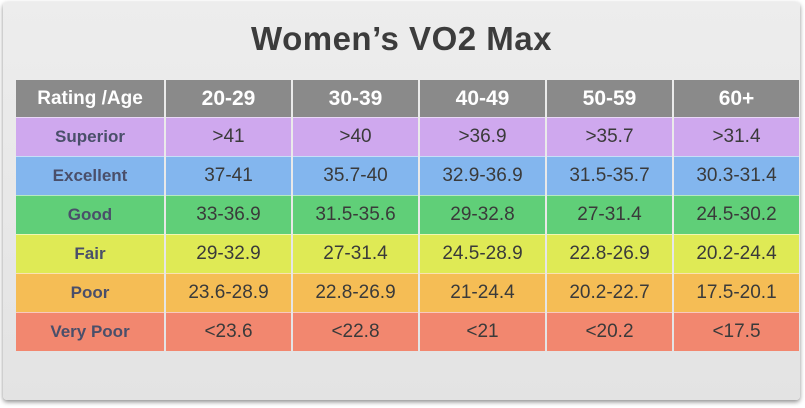 Image resolution: width=805 pixels, height=408 pixels. Describe the element at coordinates (736, 98) in the screenshot. I see `header-cell-age: 60+` at that location.